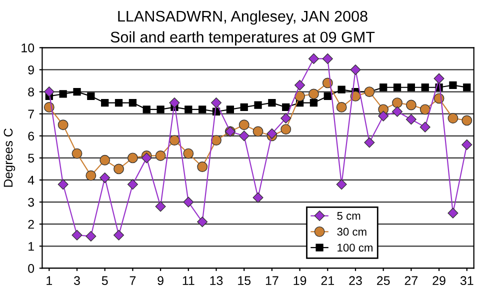 This screenshot has height=298, width=485. Describe the element at coordinates (244, 281) in the screenshot. I see `x-tick-label: 15` at that location.